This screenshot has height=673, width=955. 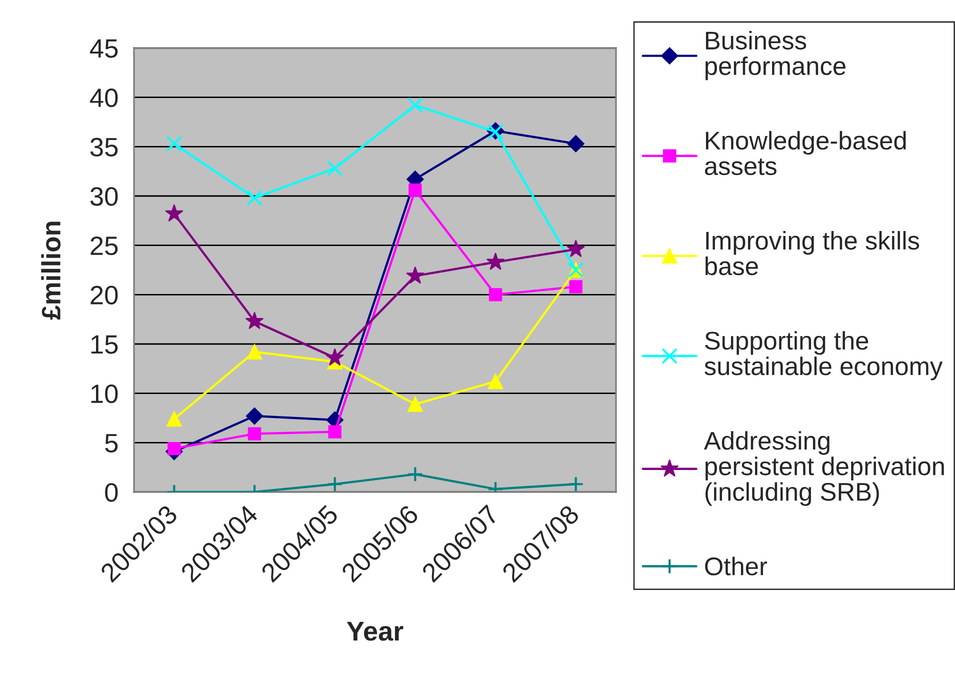 I want to click on y-tick-label: 5, so click(x=111, y=443).